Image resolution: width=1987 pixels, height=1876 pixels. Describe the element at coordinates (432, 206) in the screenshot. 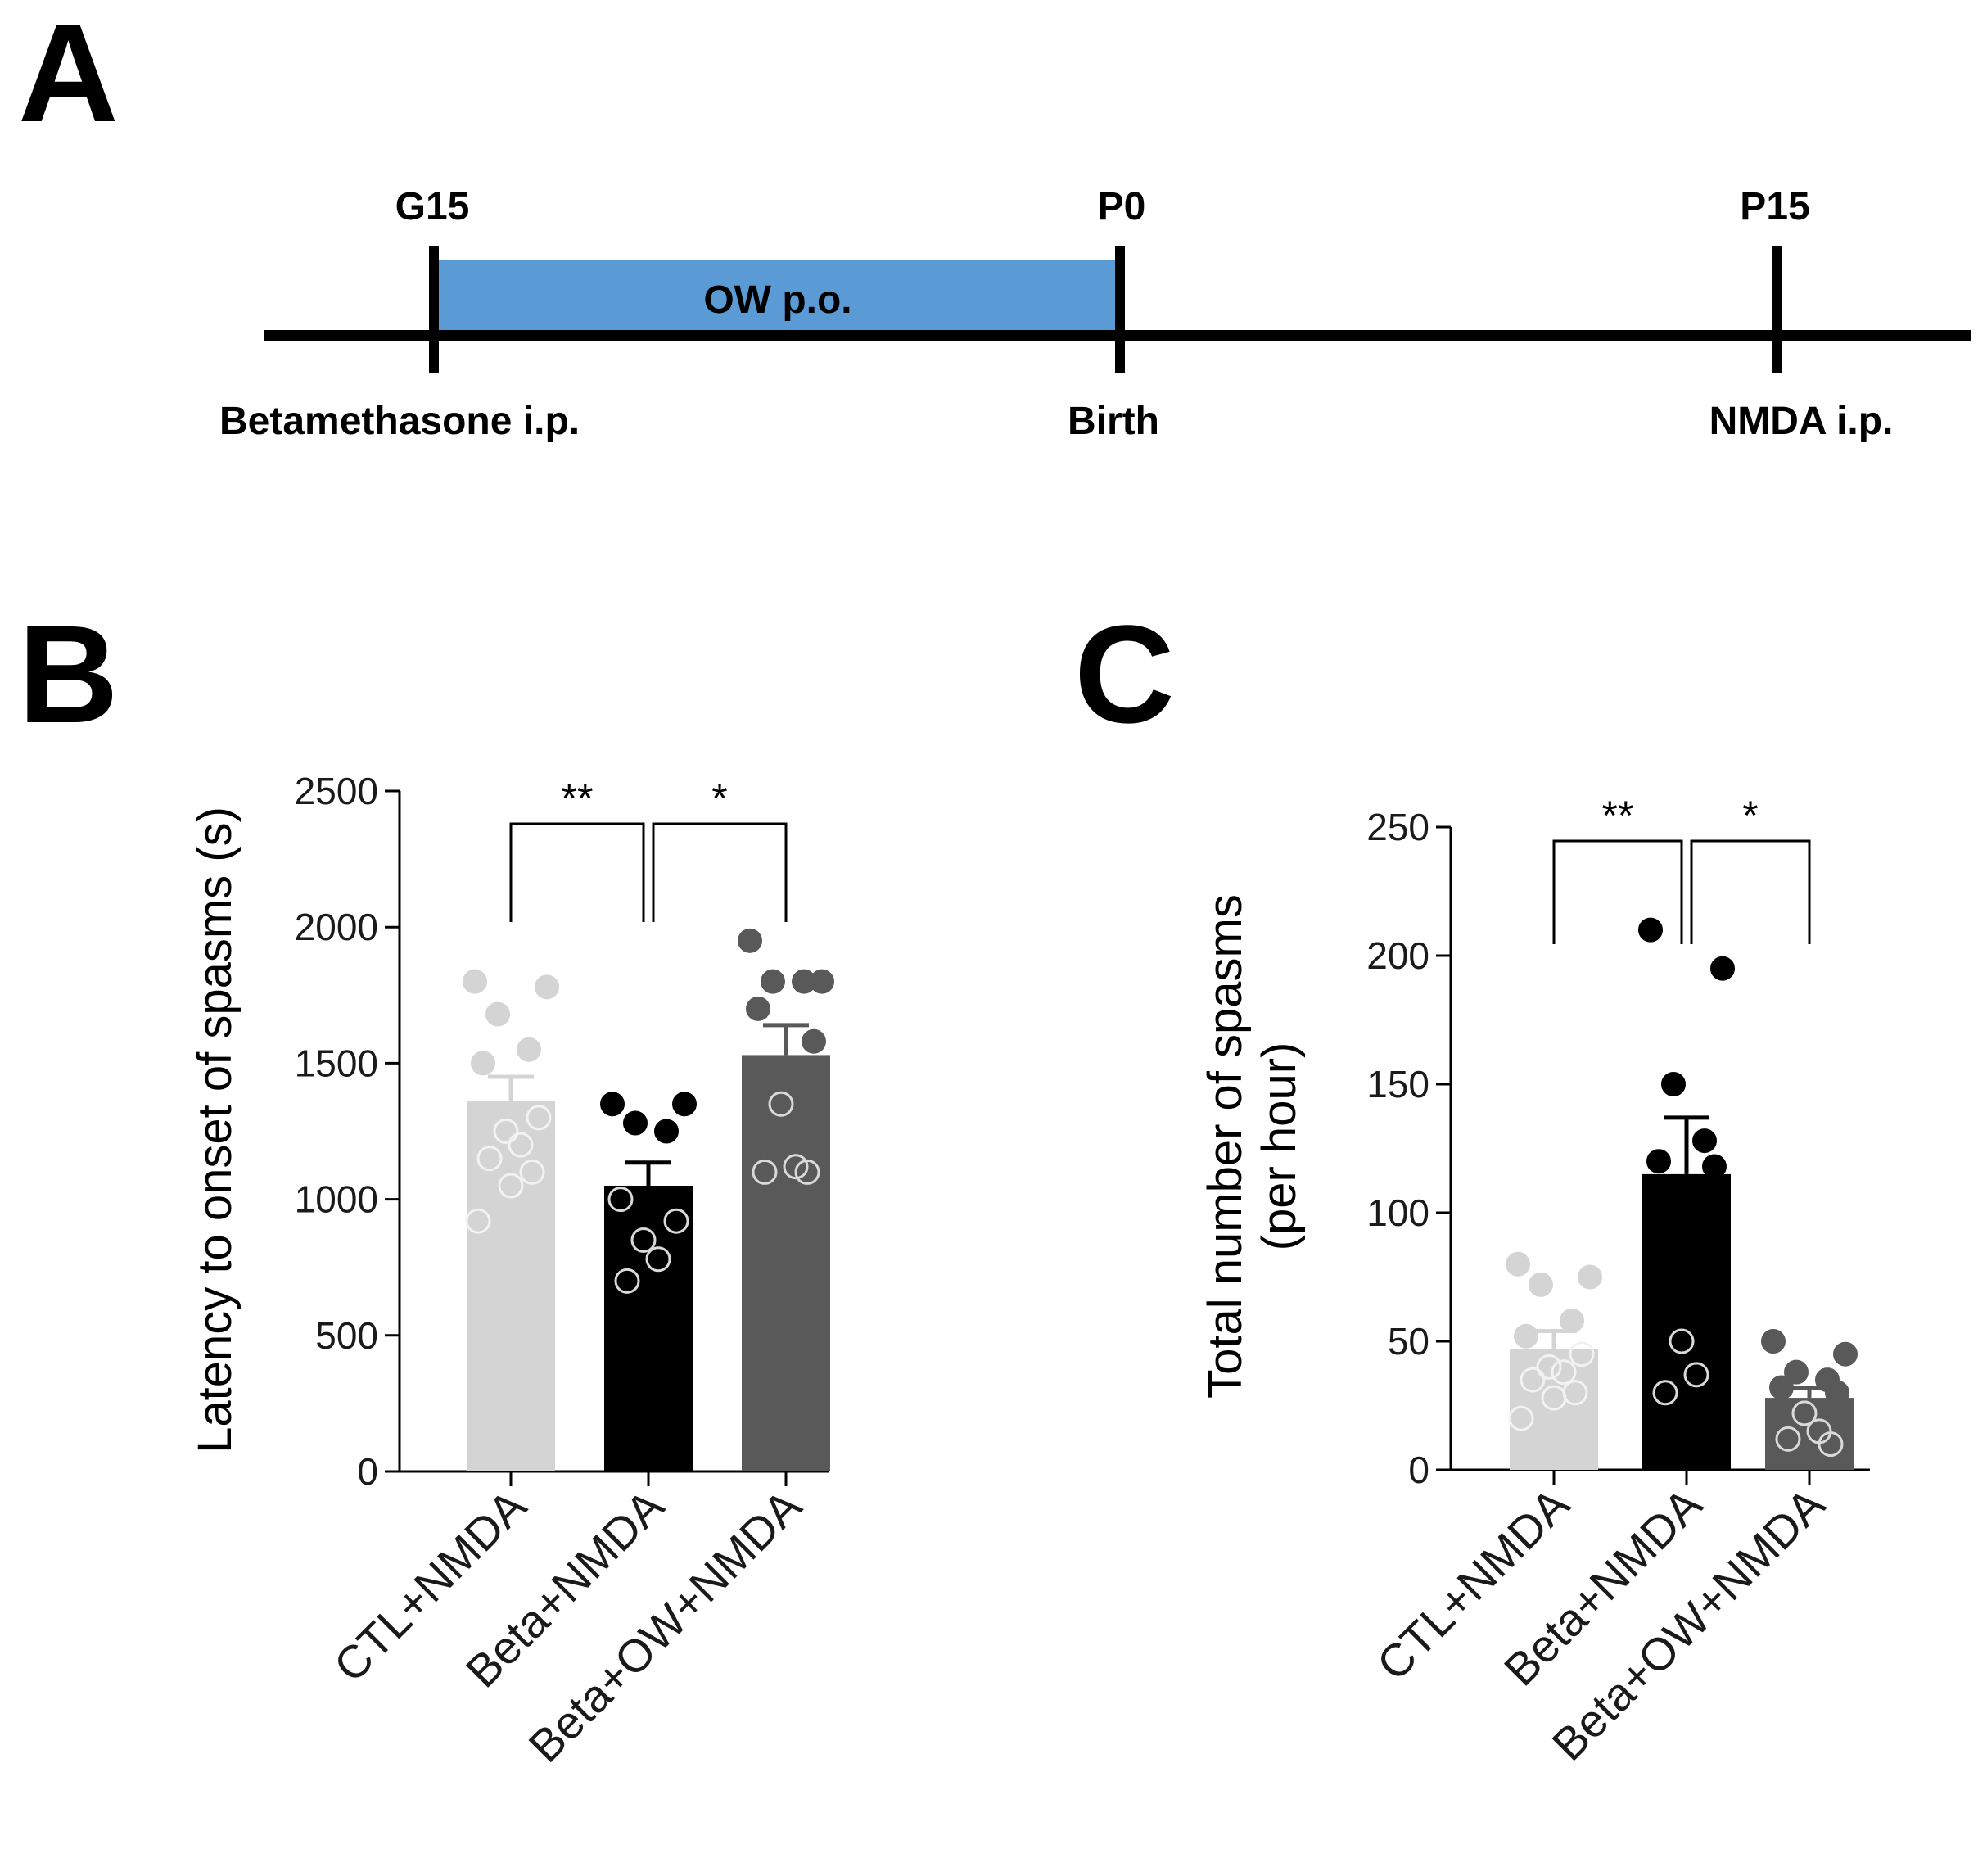

I see `label-g15: G15` at that location.